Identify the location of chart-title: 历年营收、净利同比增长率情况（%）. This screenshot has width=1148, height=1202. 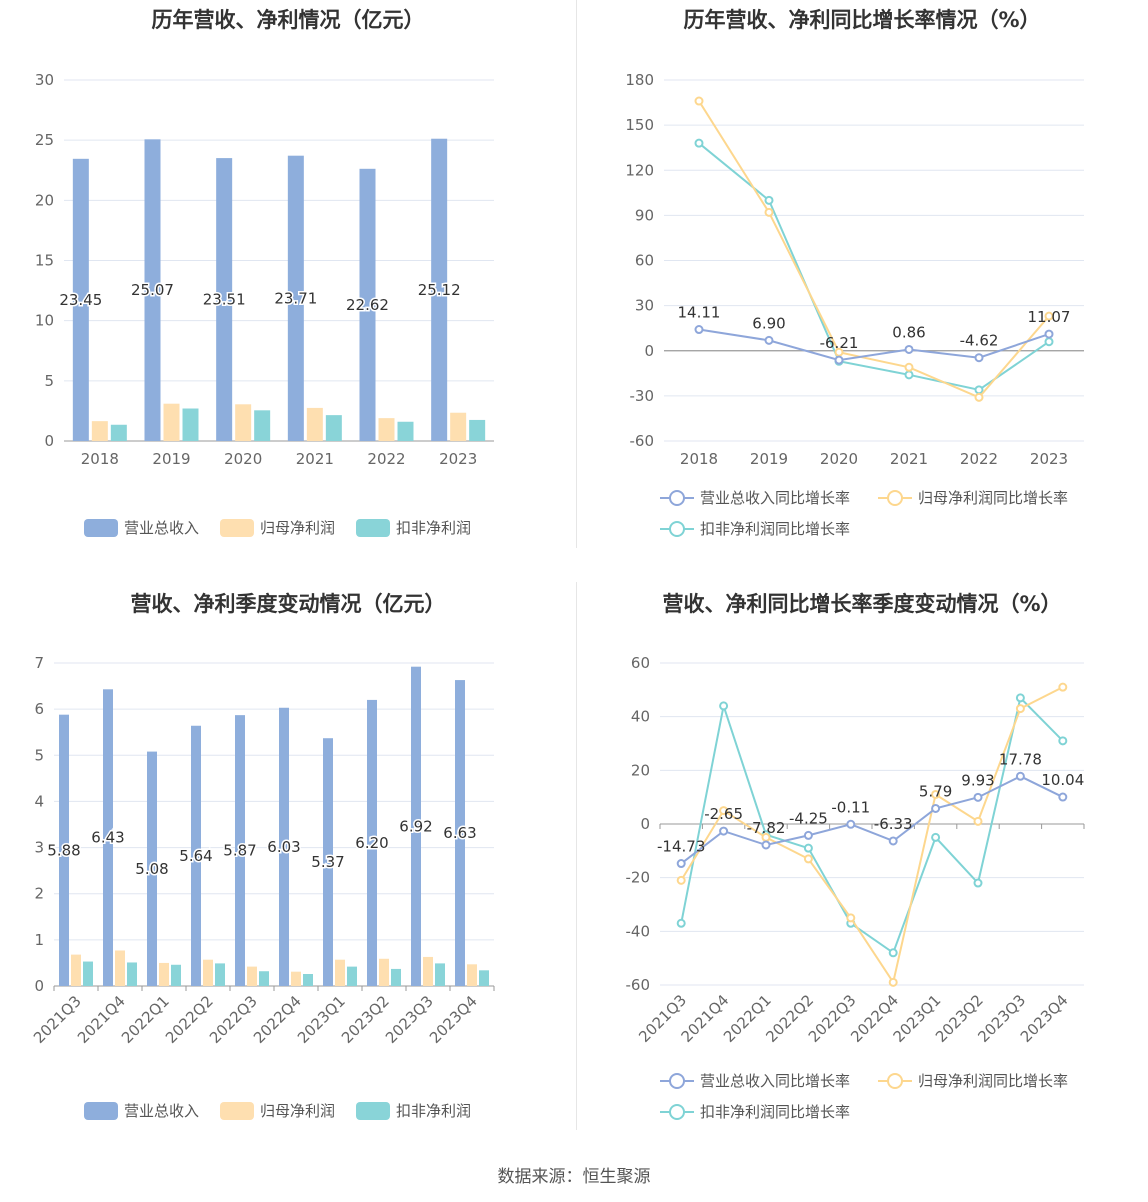
(862, 20).